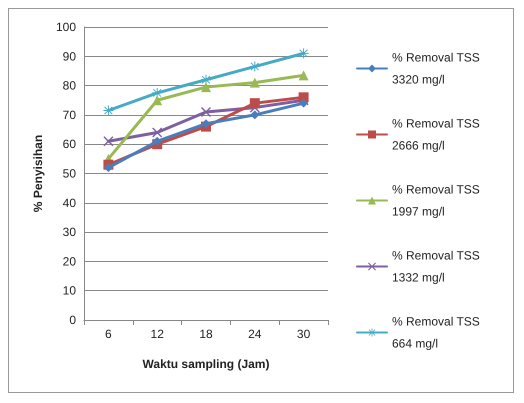 The height and width of the screenshot is (403, 524). Describe the element at coordinates (69, 56) in the screenshot. I see `y-tick-label: 90` at that location.